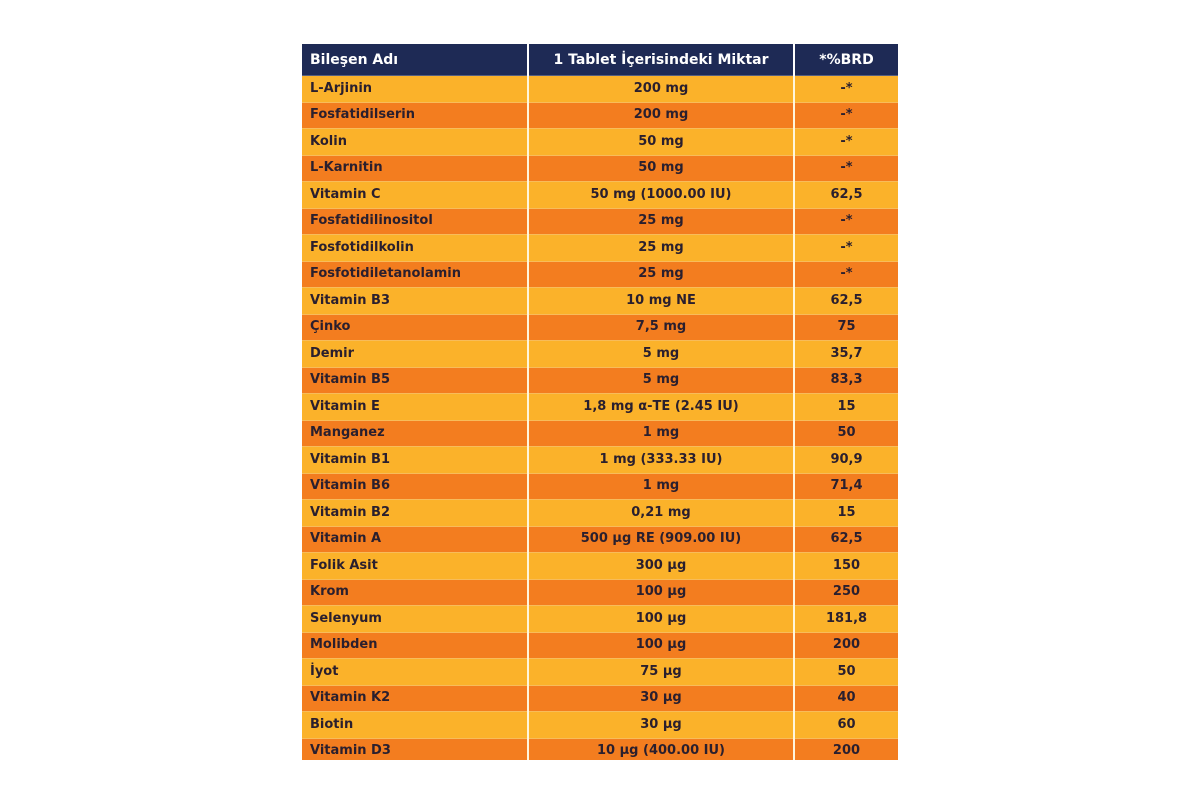 The width and height of the screenshot is (1200, 800). What do you see at coordinates (661, 512) in the screenshot?
I see `amount-cell: 0,21 mg` at bounding box center [661, 512].